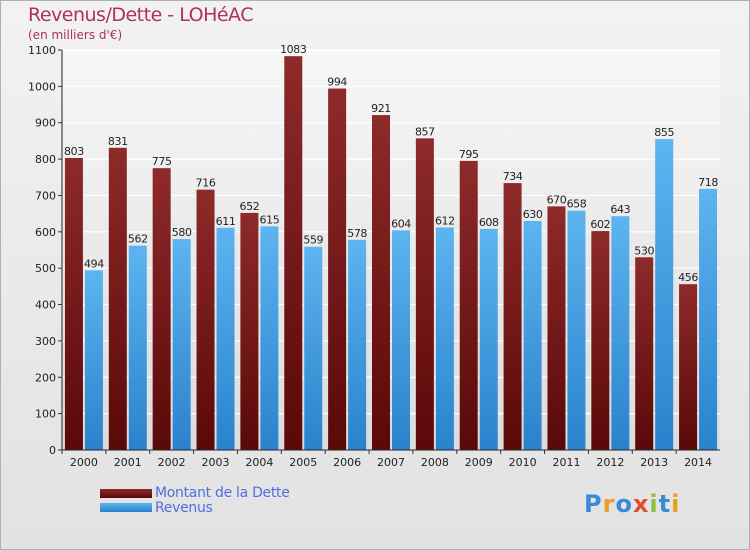 The width and height of the screenshot is (750, 550). Describe the element at coordinates (118, 141) in the screenshot. I see `data-label-dette: 831` at that location.